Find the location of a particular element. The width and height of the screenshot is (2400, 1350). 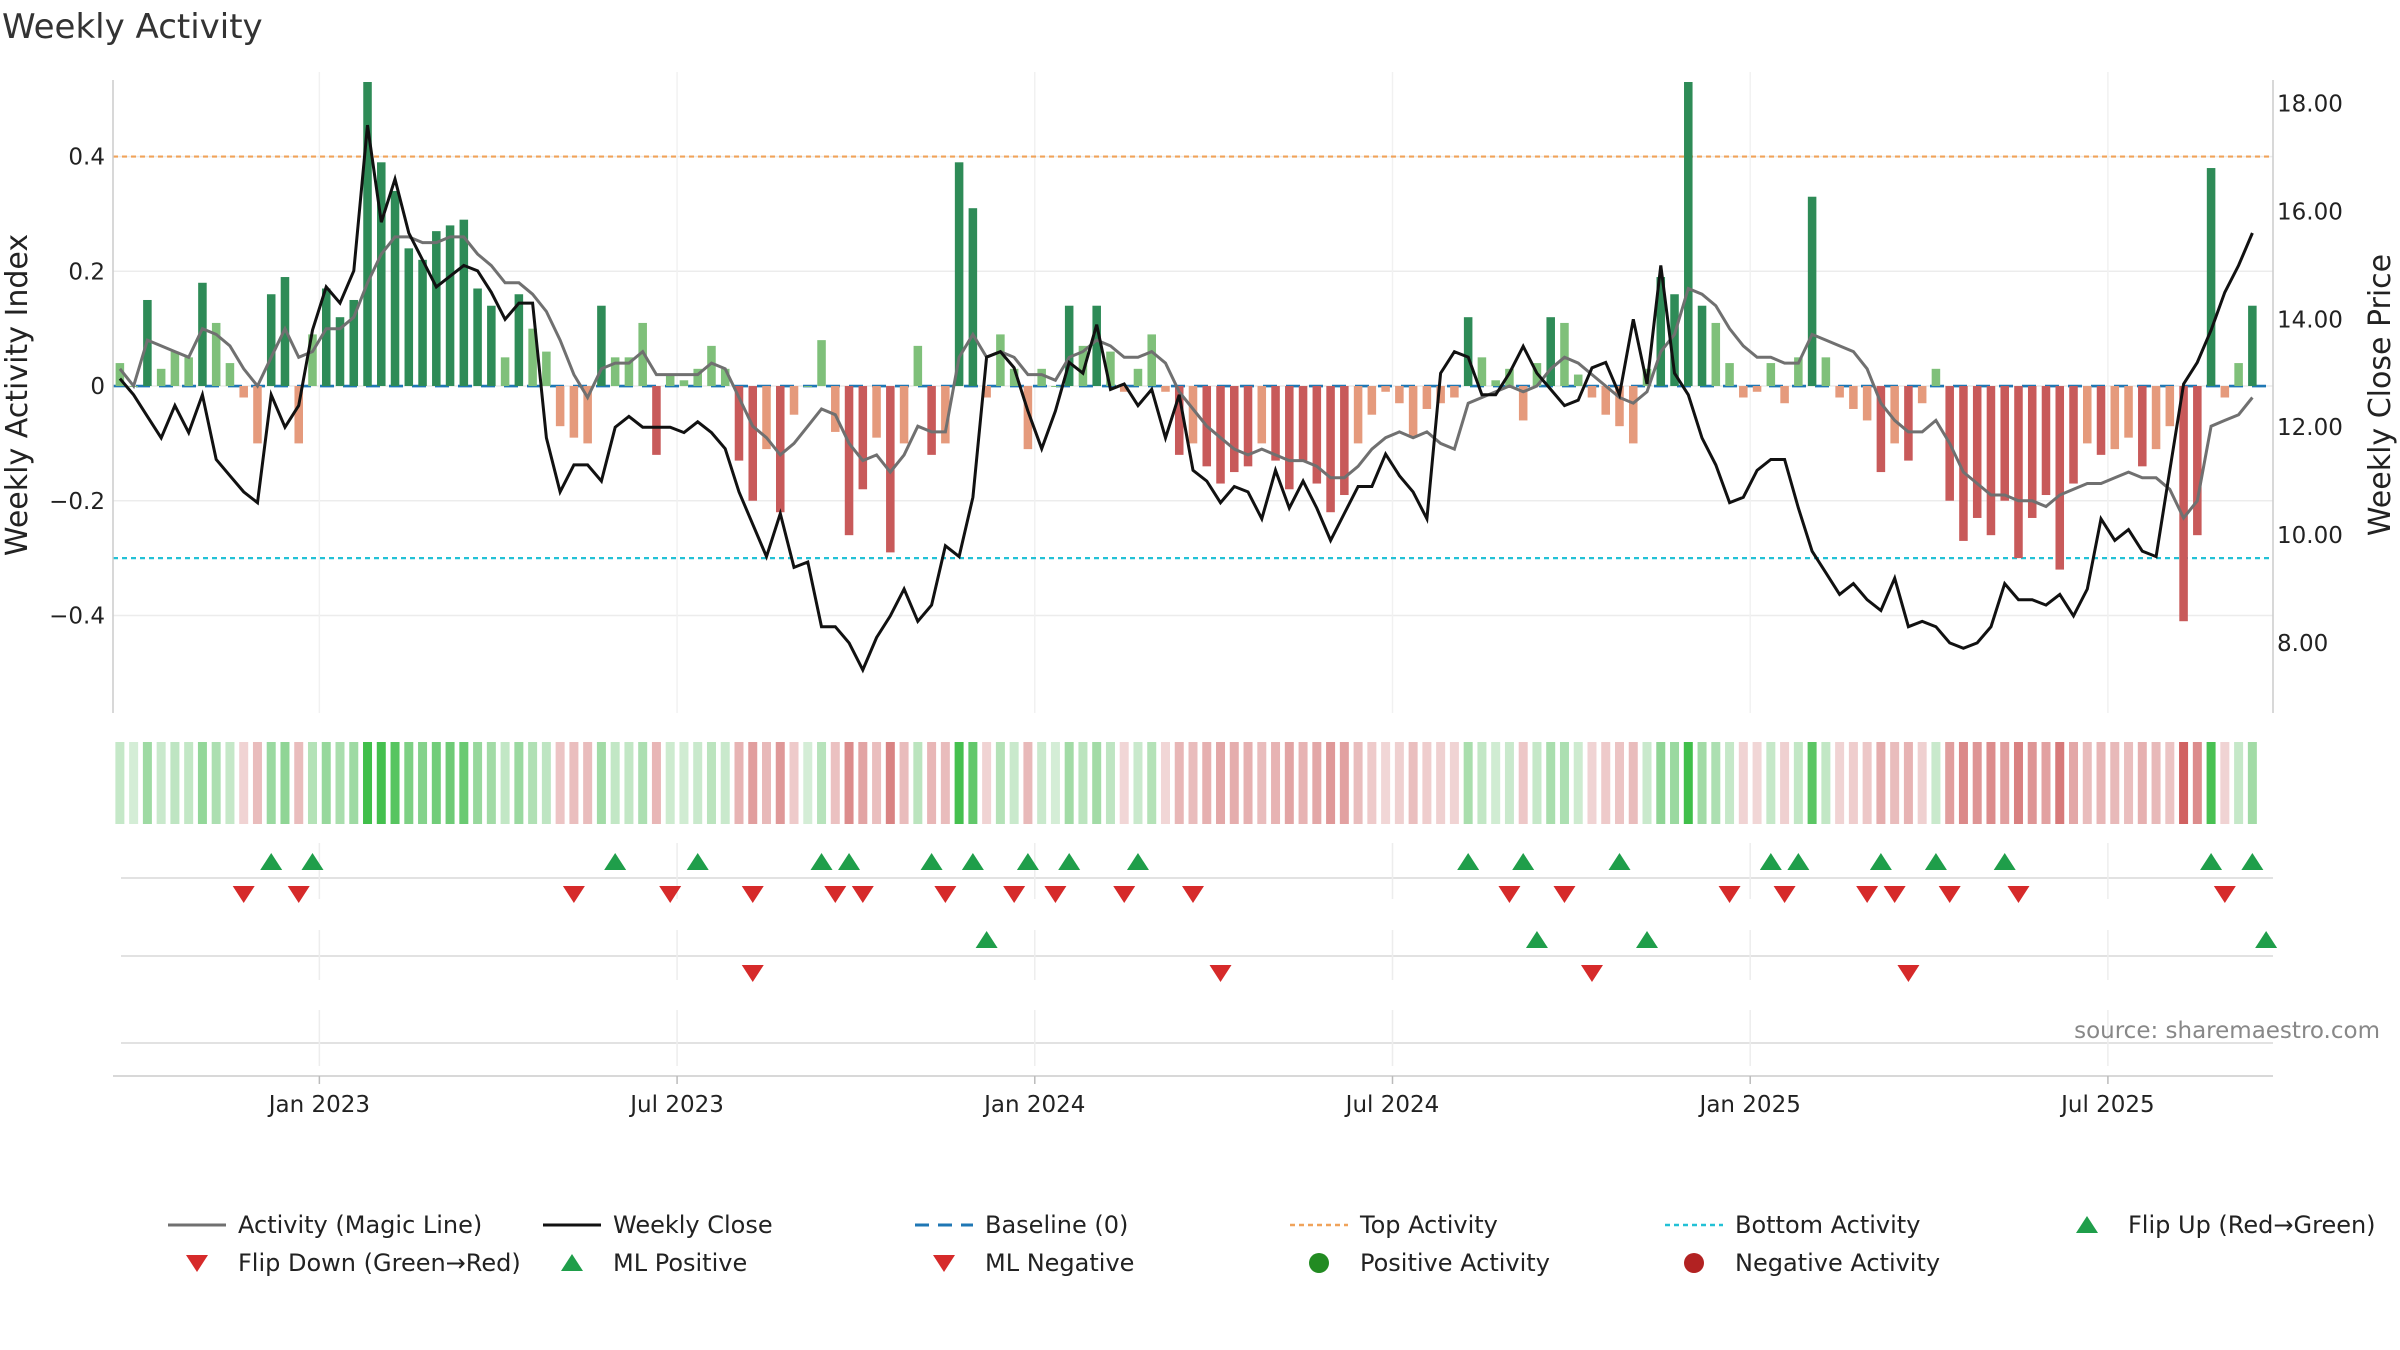

legend-label-bottom: Bottom Activity is located at coordinates (1827, 1225).